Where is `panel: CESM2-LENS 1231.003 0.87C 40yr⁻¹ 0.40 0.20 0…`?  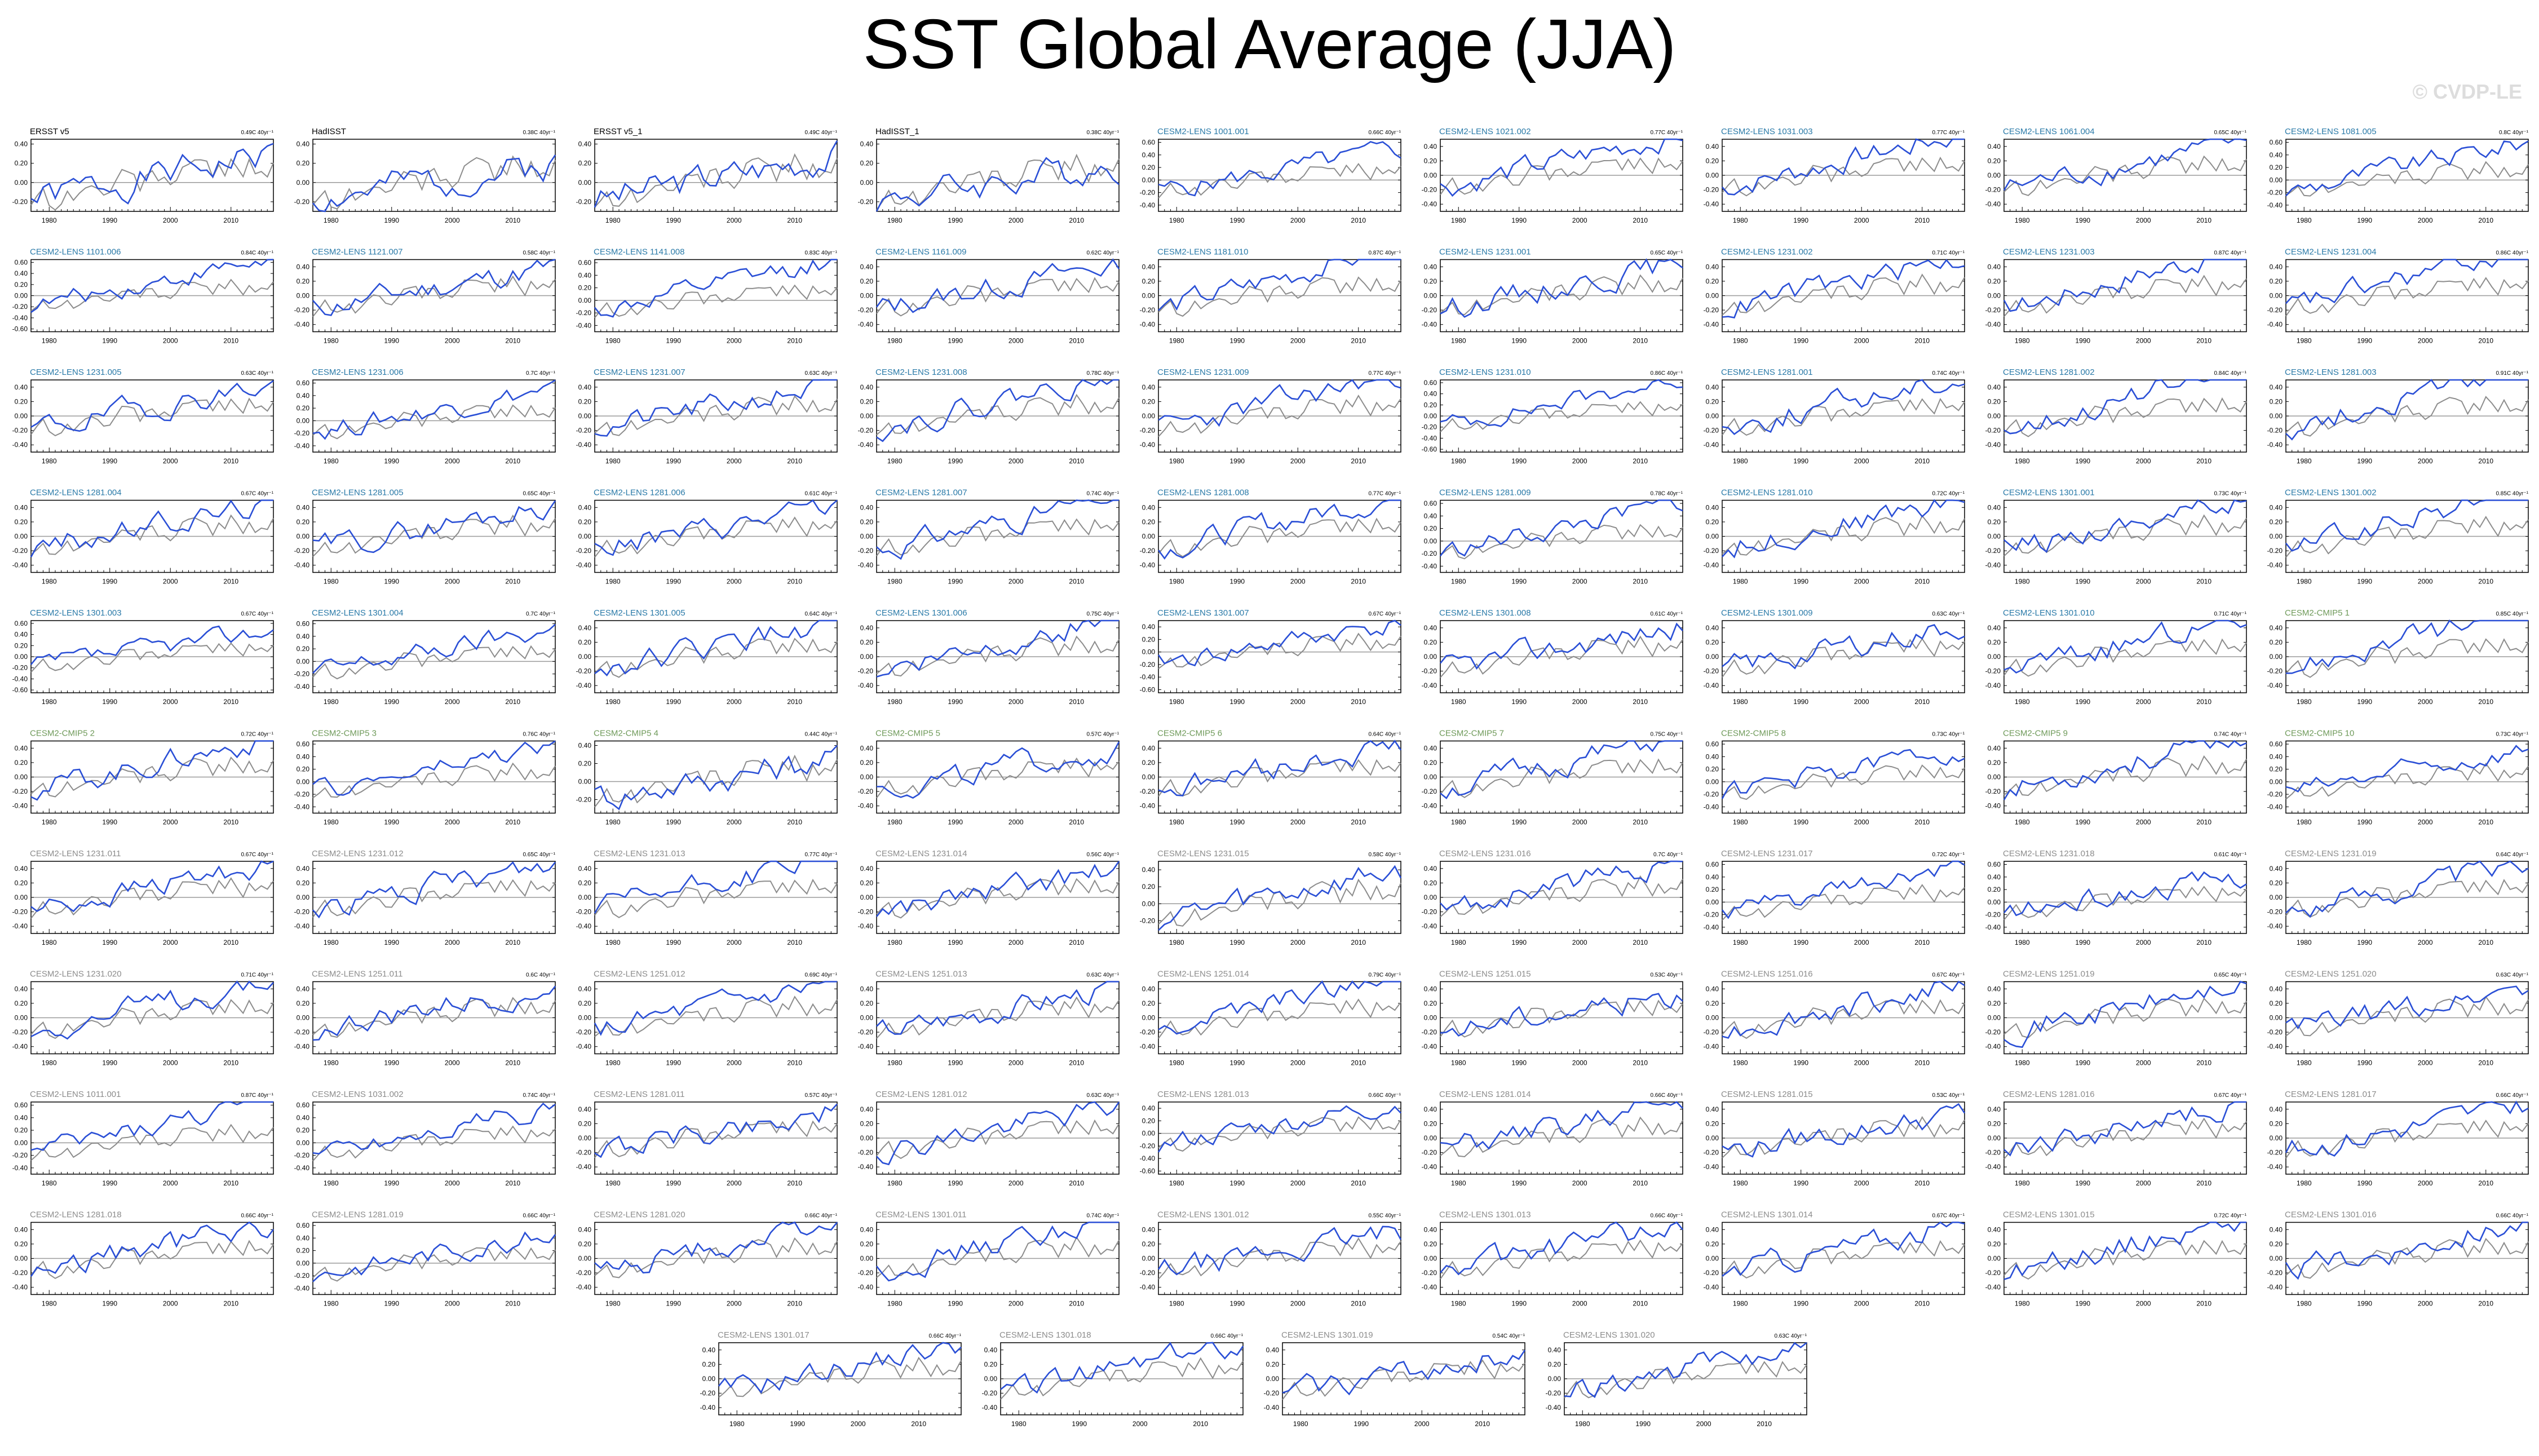 panel: CESM2-LENS 1231.003 0.87C 40yr⁻¹ 0.40 0.20 0… is located at coordinates (2116, 296).